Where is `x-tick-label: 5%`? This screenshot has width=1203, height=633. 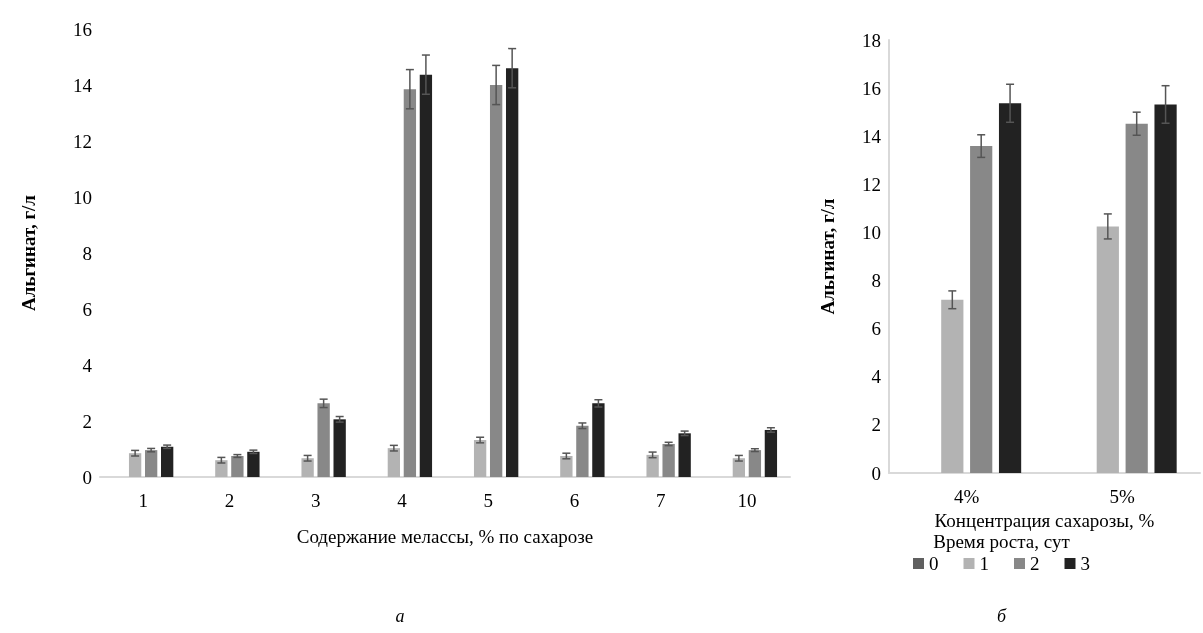
x-tick-label: 5% is located at coordinates (1122, 496).